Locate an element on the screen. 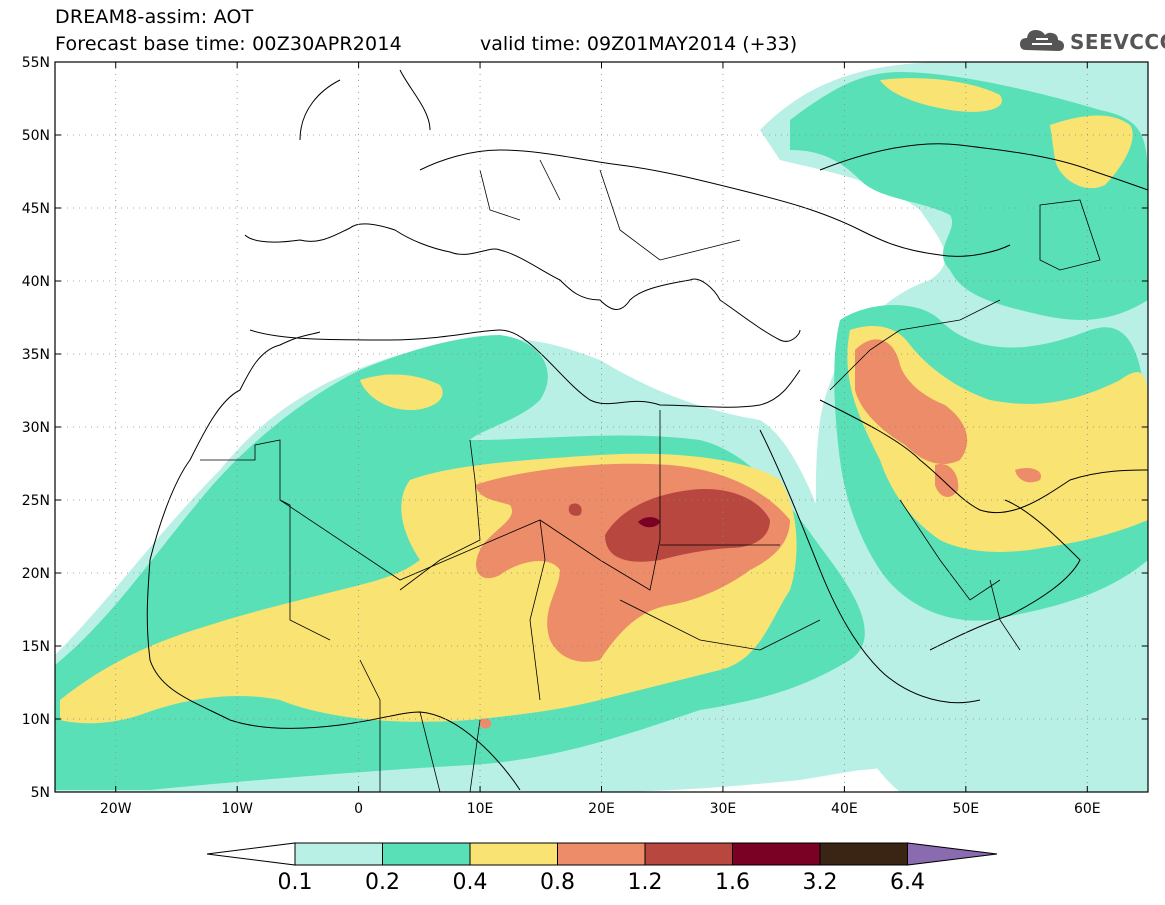 The width and height of the screenshot is (1165, 905). colorbar is located at coordinates (602, 854).